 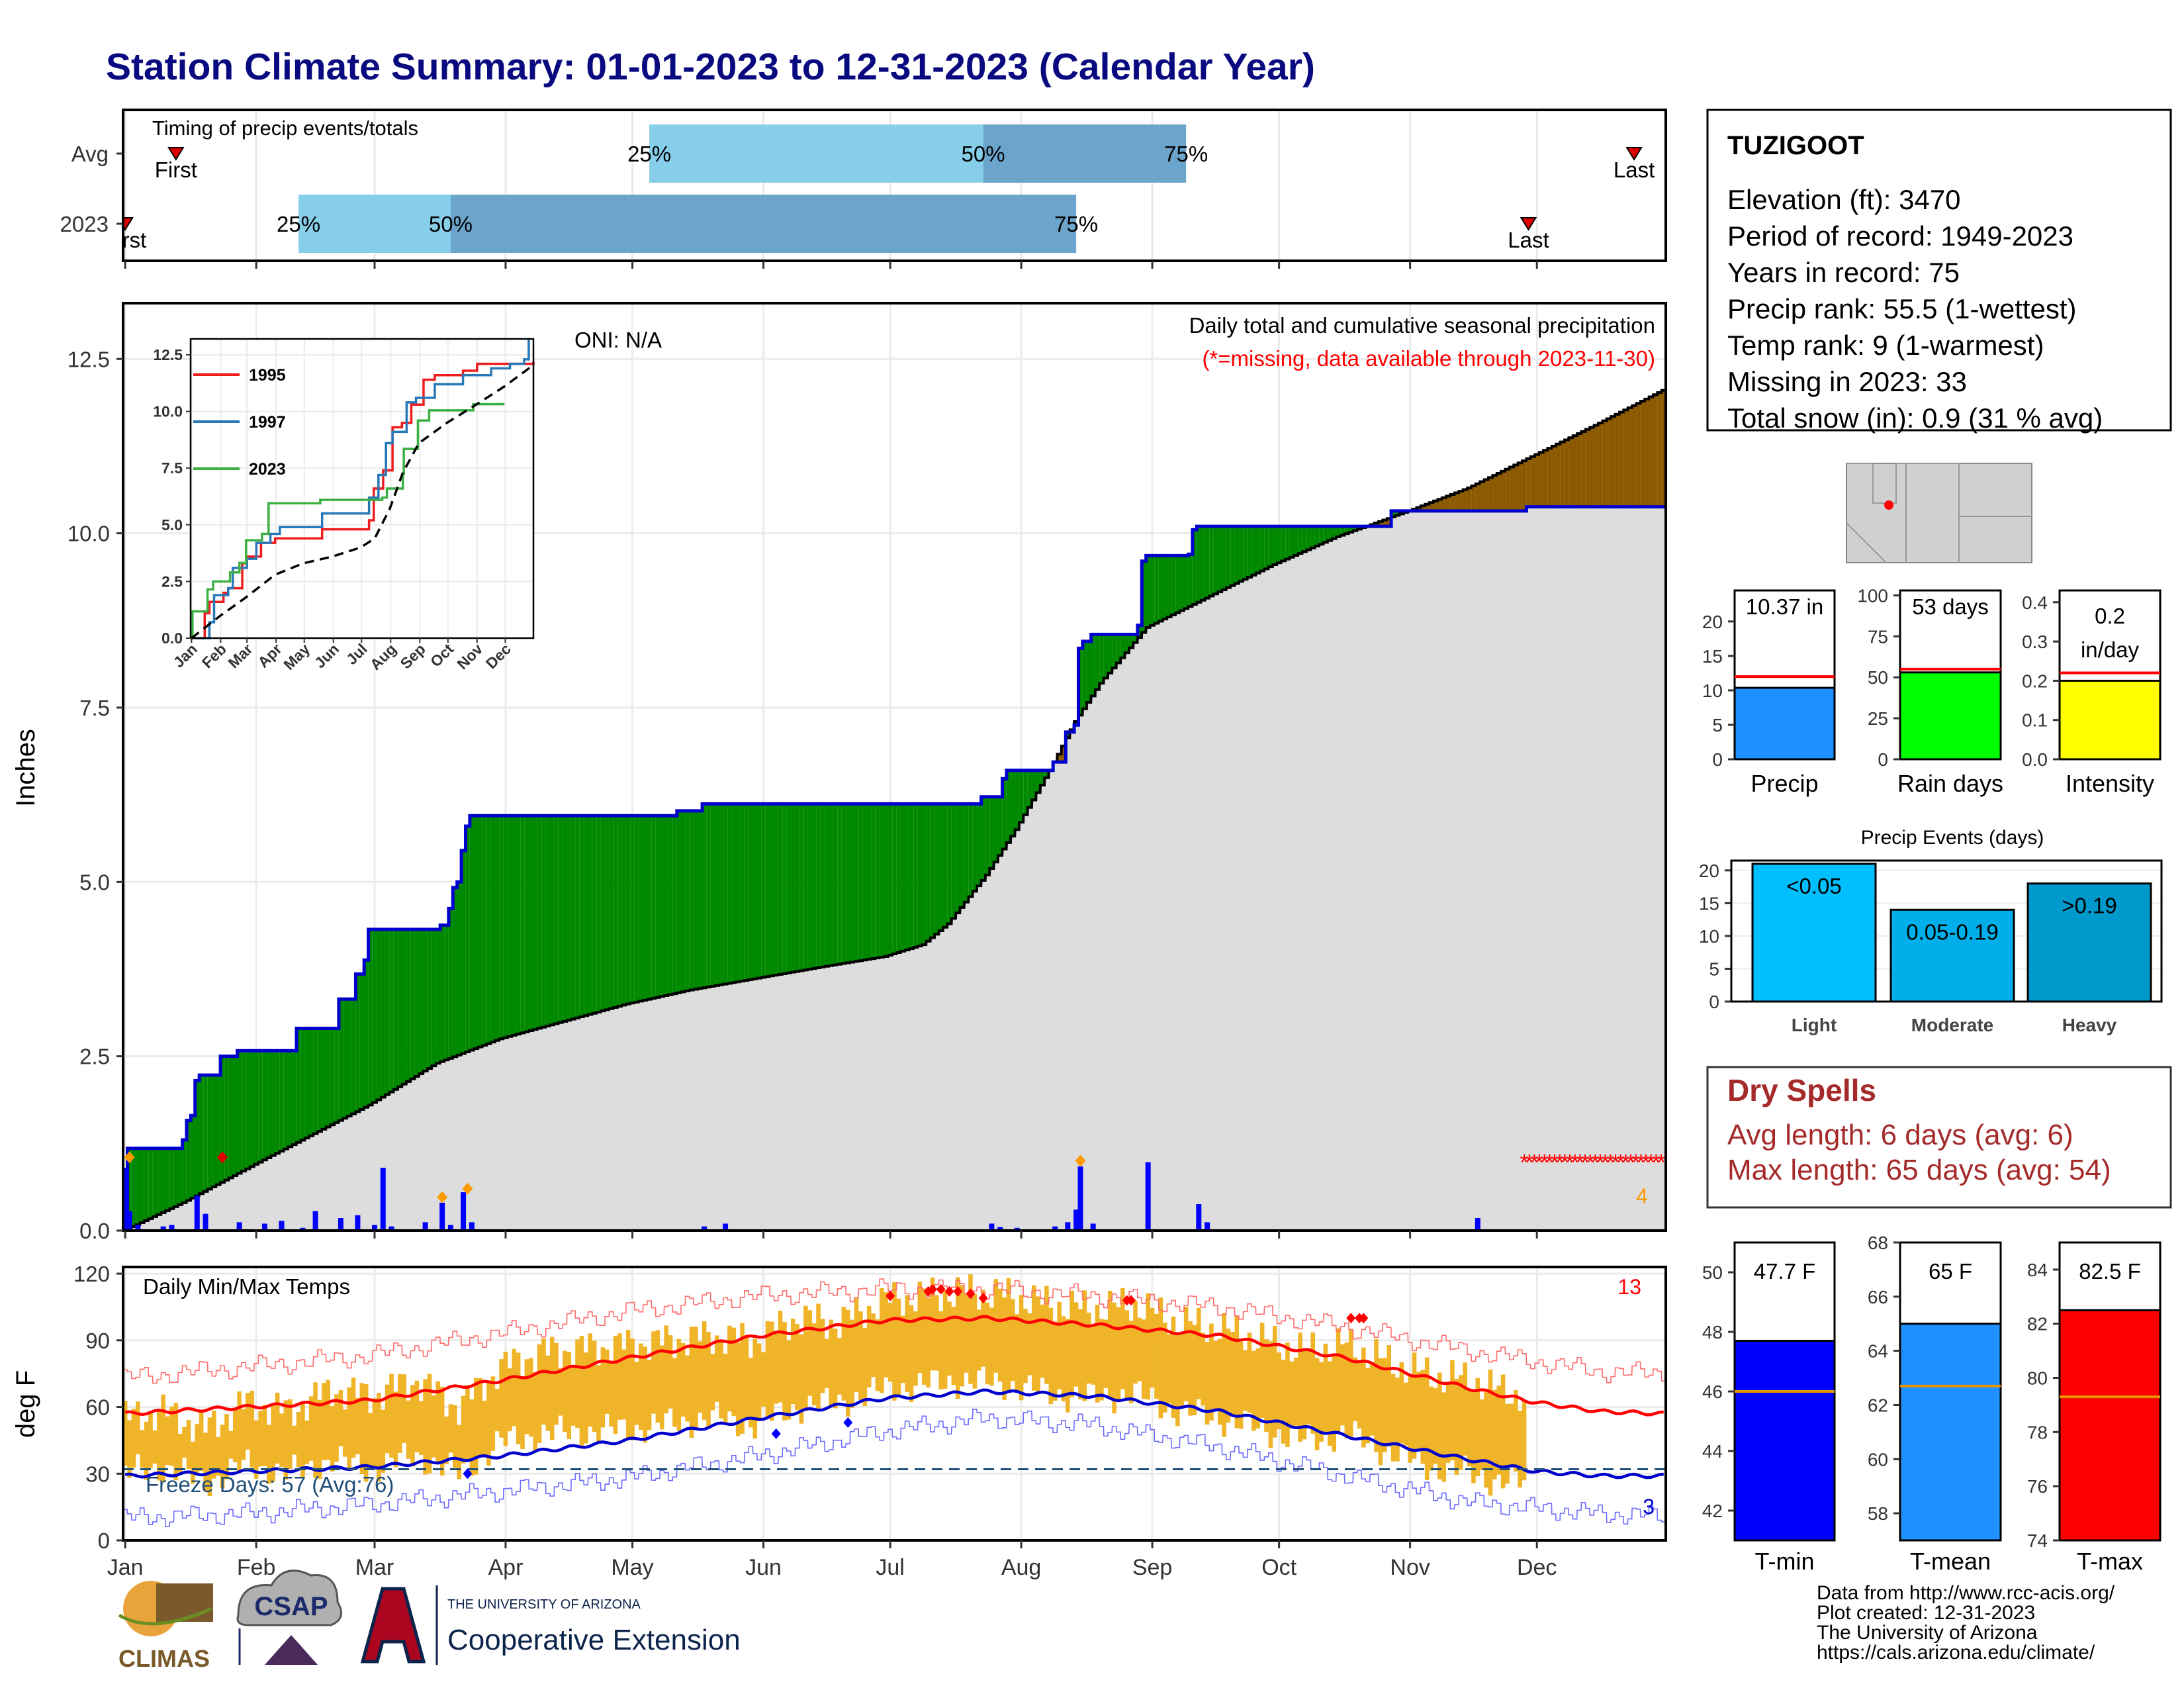 What do you see at coordinates (1076, 224) in the screenshot?
I see `timing-p75-label: 75%` at bounding box center [1076, 224].